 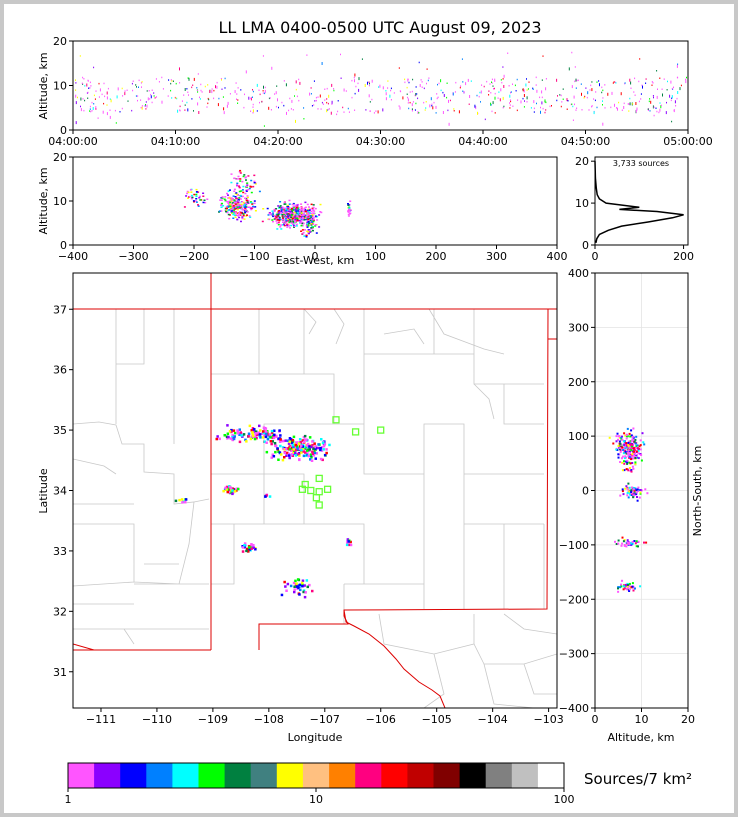 I want to click on station-marker, so click(x=381, y=430).